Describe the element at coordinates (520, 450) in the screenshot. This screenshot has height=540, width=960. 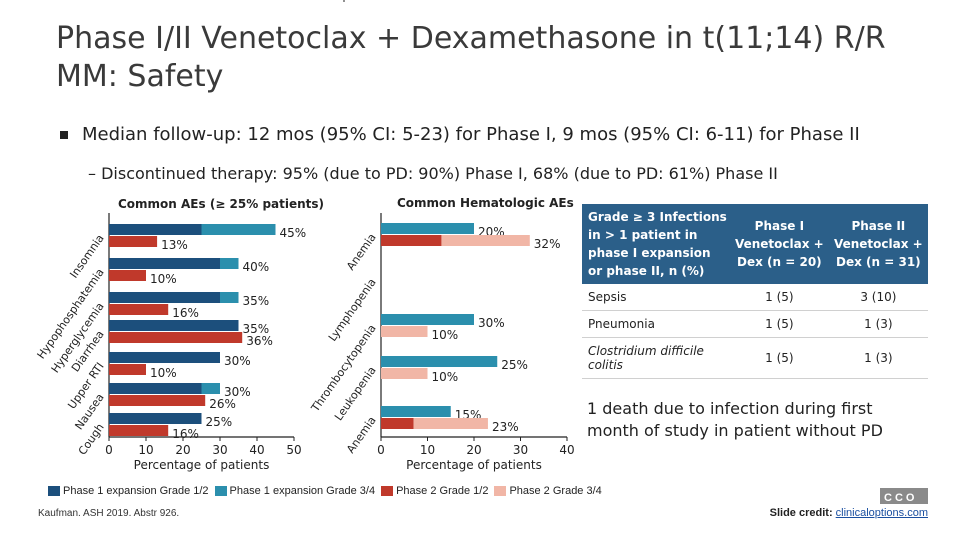
I see `chart2-x-tick-label: 30` at that location.